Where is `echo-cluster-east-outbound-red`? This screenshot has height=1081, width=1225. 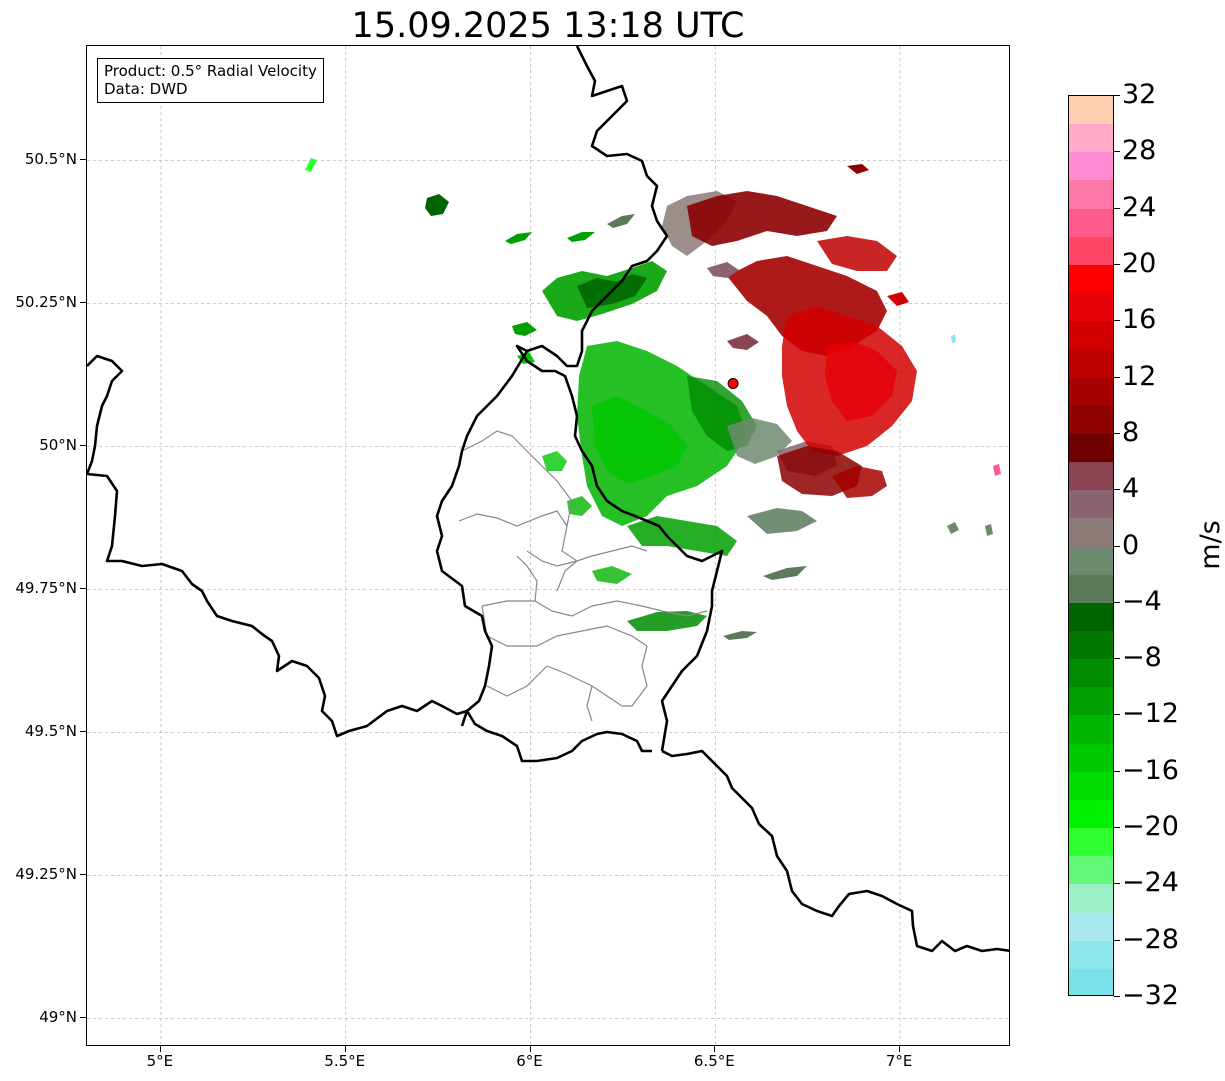 echo-cluster-east-outbound-red is located at coordinates (861, 381).